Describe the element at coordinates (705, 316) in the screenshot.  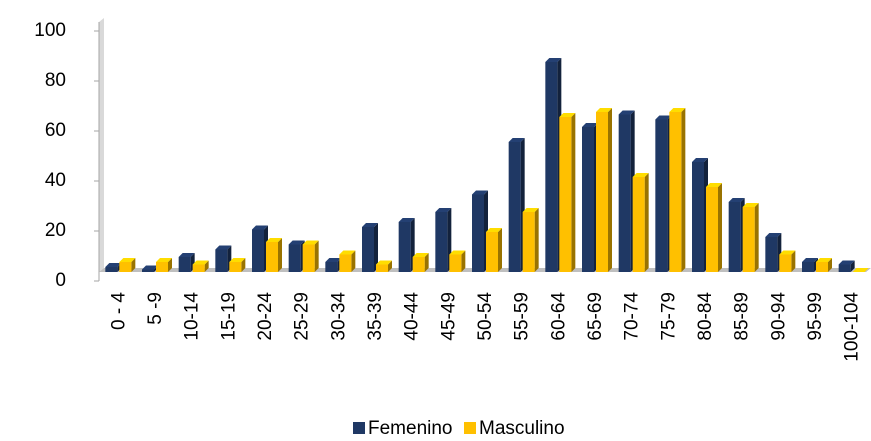
I see `x-tick-label: 80-84` at that location.